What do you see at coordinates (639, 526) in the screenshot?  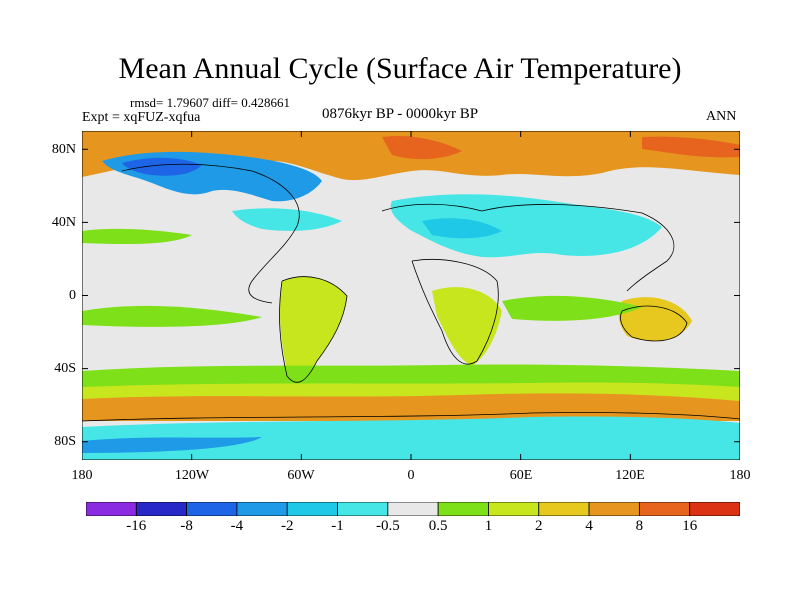 I see `colorbar-label-10: 8` at bounding box center [639, 526].